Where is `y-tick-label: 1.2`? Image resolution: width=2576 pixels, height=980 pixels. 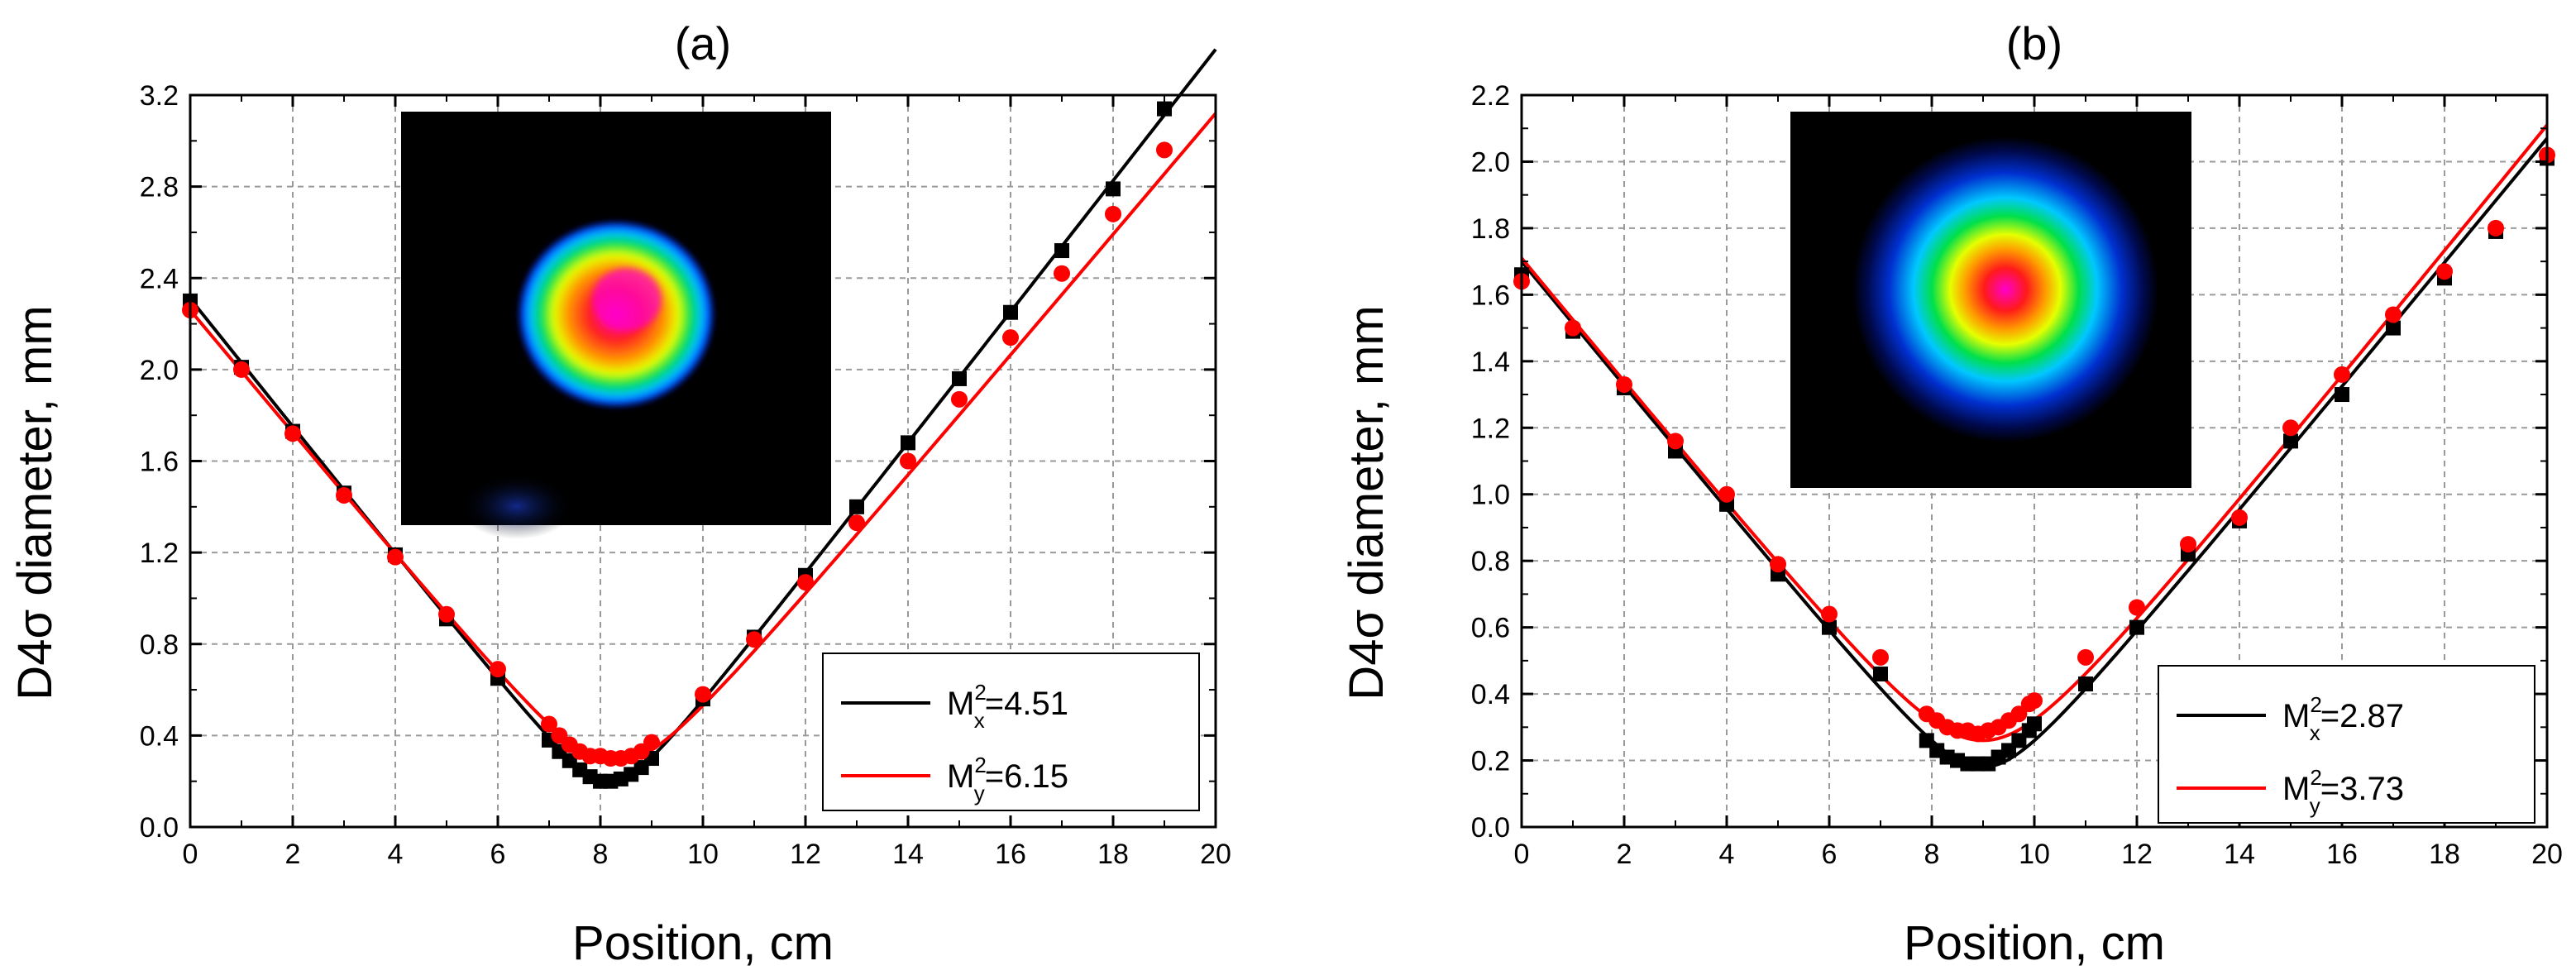 y-tick-label: 1.2 is located at coordinates (1491, 428).